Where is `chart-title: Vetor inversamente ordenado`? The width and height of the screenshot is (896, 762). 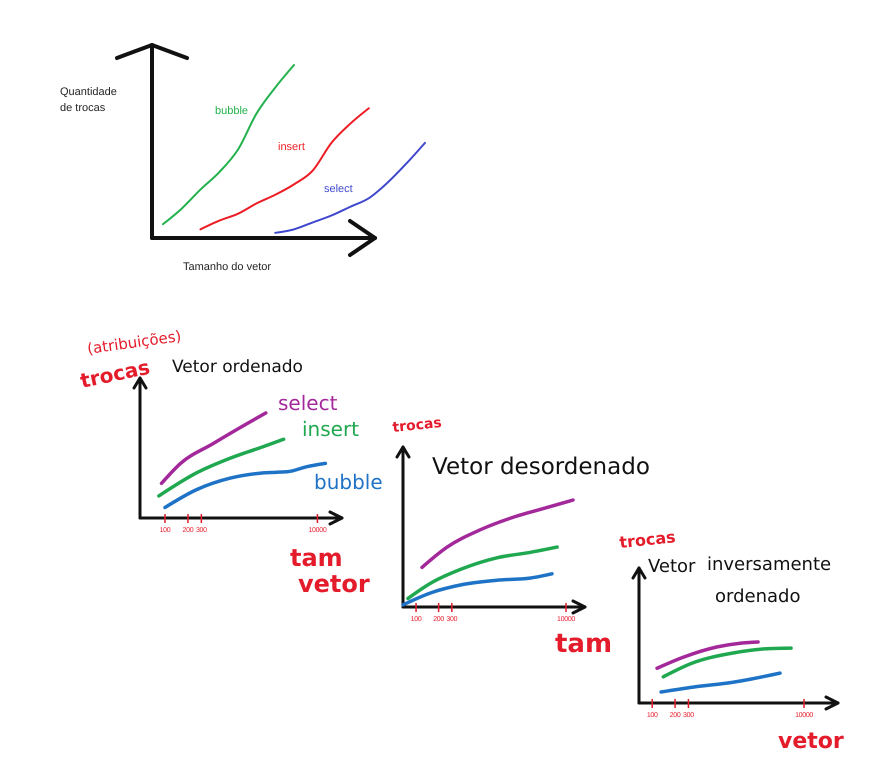 chart-title: Vetor inversamente ordenado is located at coordinates (740, 580).